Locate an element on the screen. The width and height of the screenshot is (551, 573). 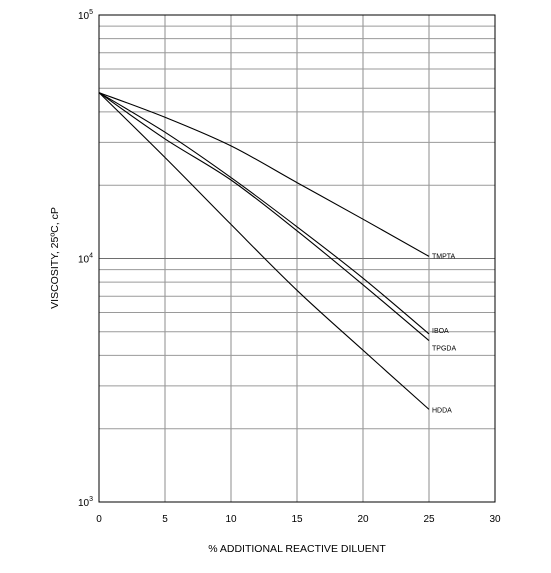
x-tick-label: 25 is located at coordinates (429, 519).